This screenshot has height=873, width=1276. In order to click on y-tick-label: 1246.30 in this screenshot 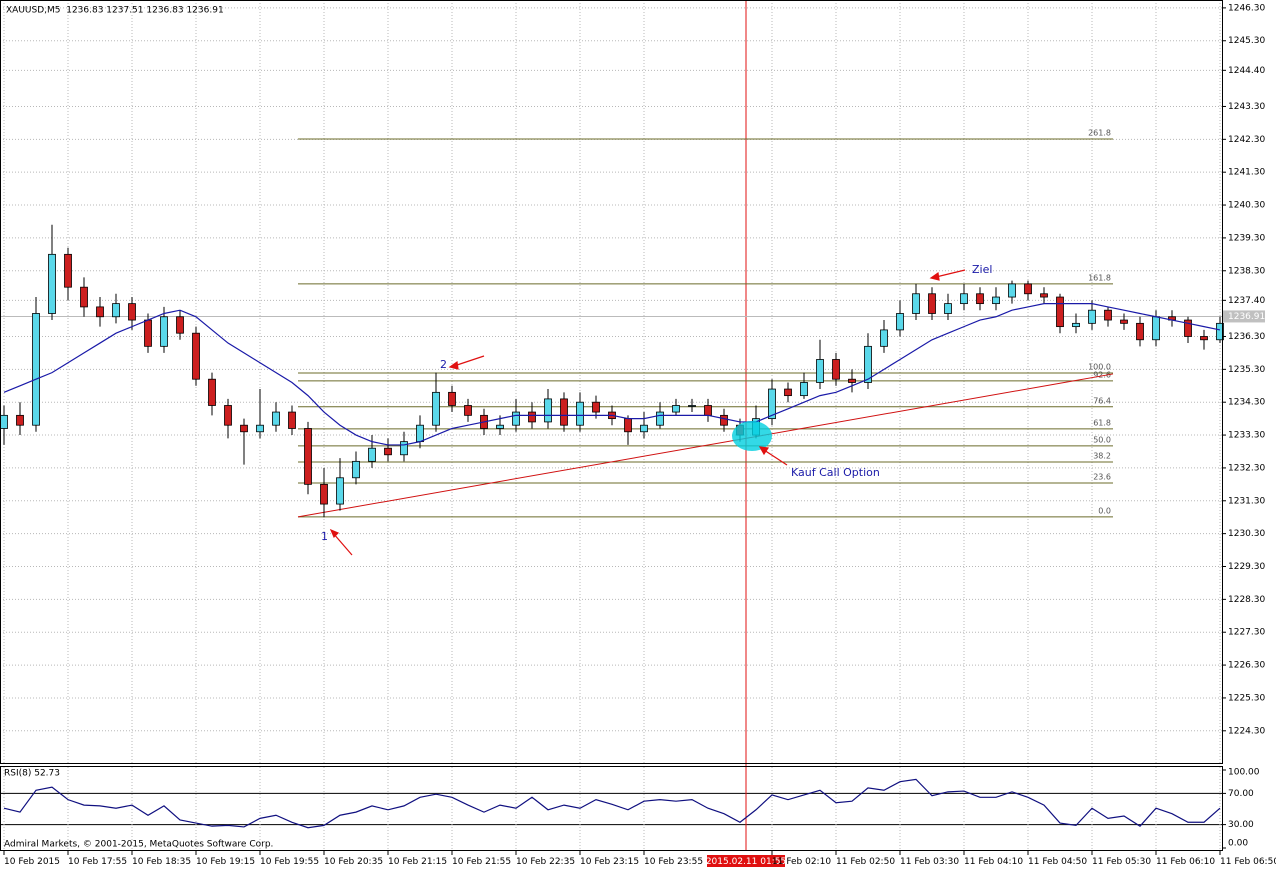, I will do `click(1246, 8)`.